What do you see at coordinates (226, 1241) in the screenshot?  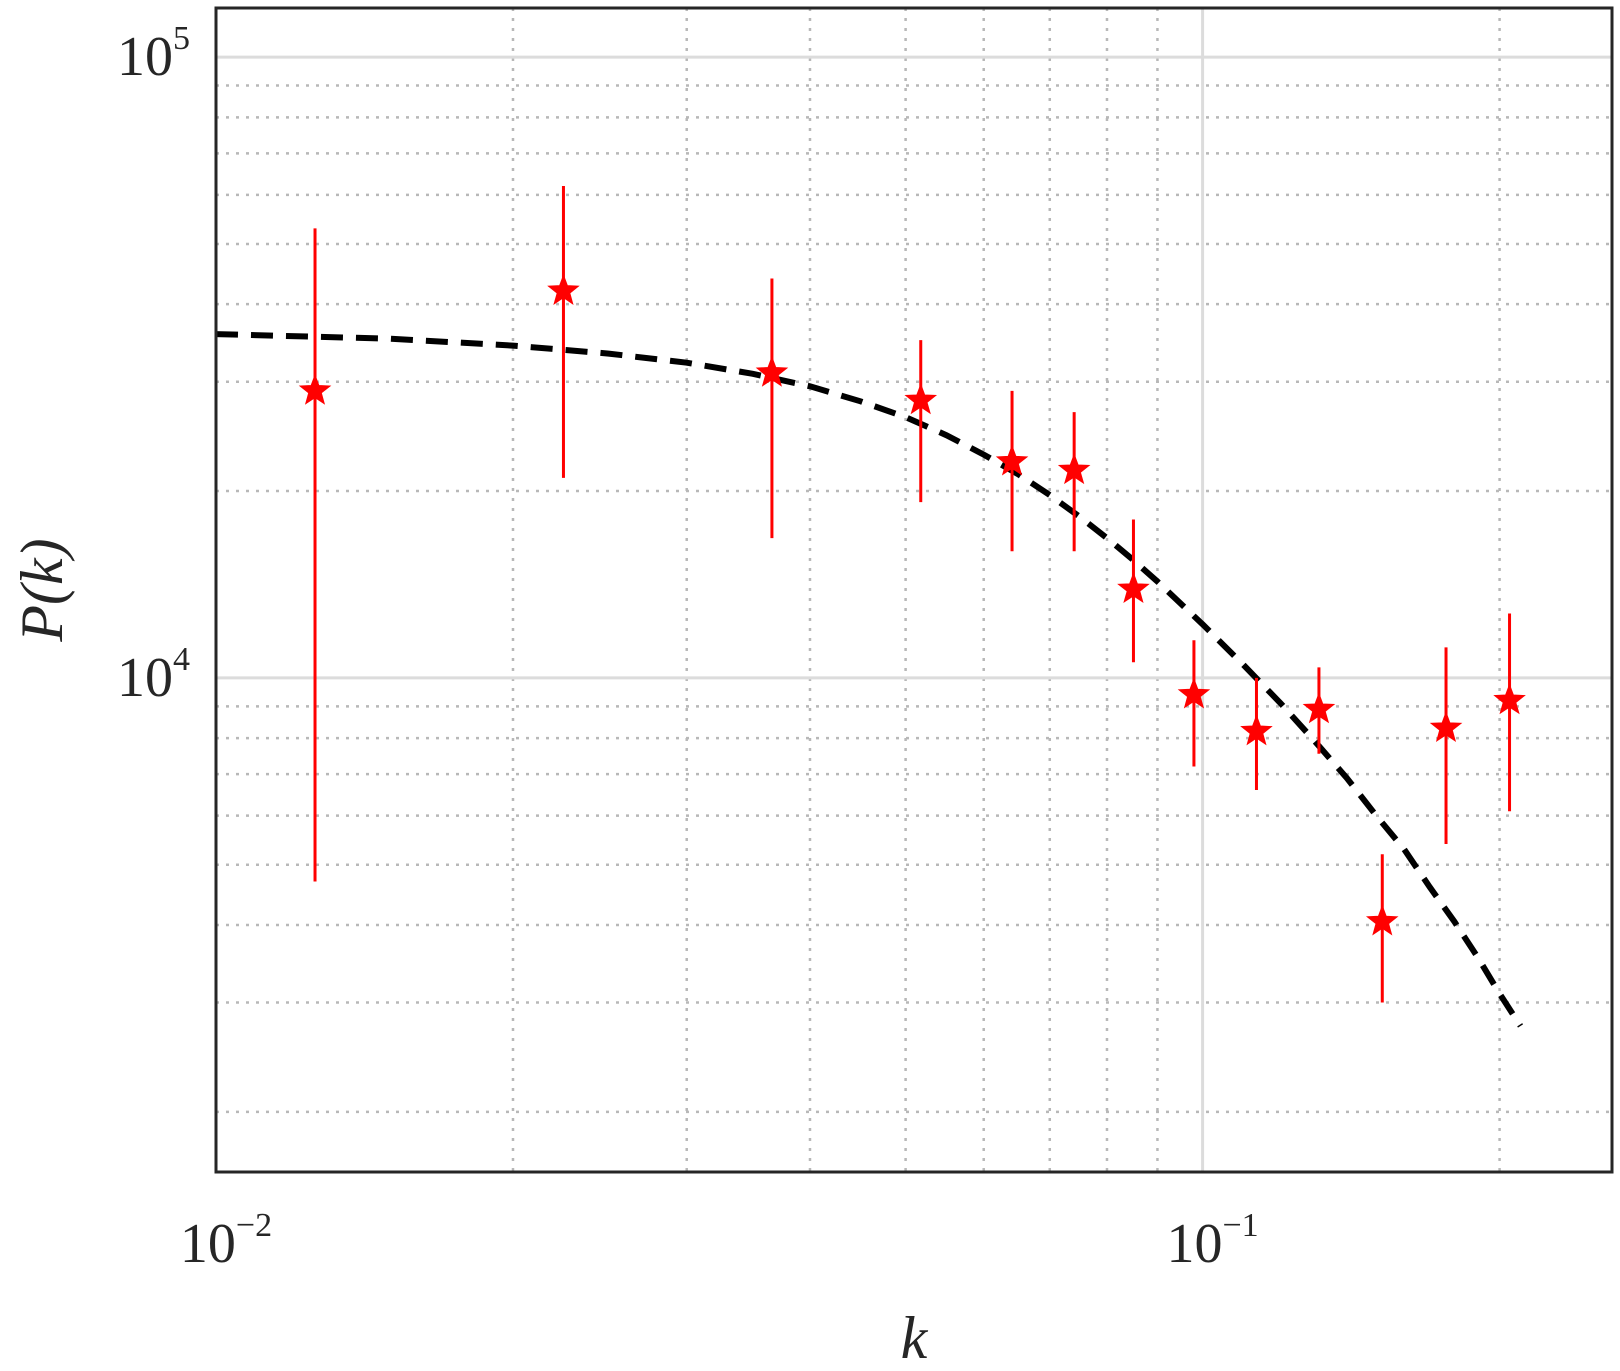 I see `x-tick-label: 10⁻²` at bounding box center [226, 1241].